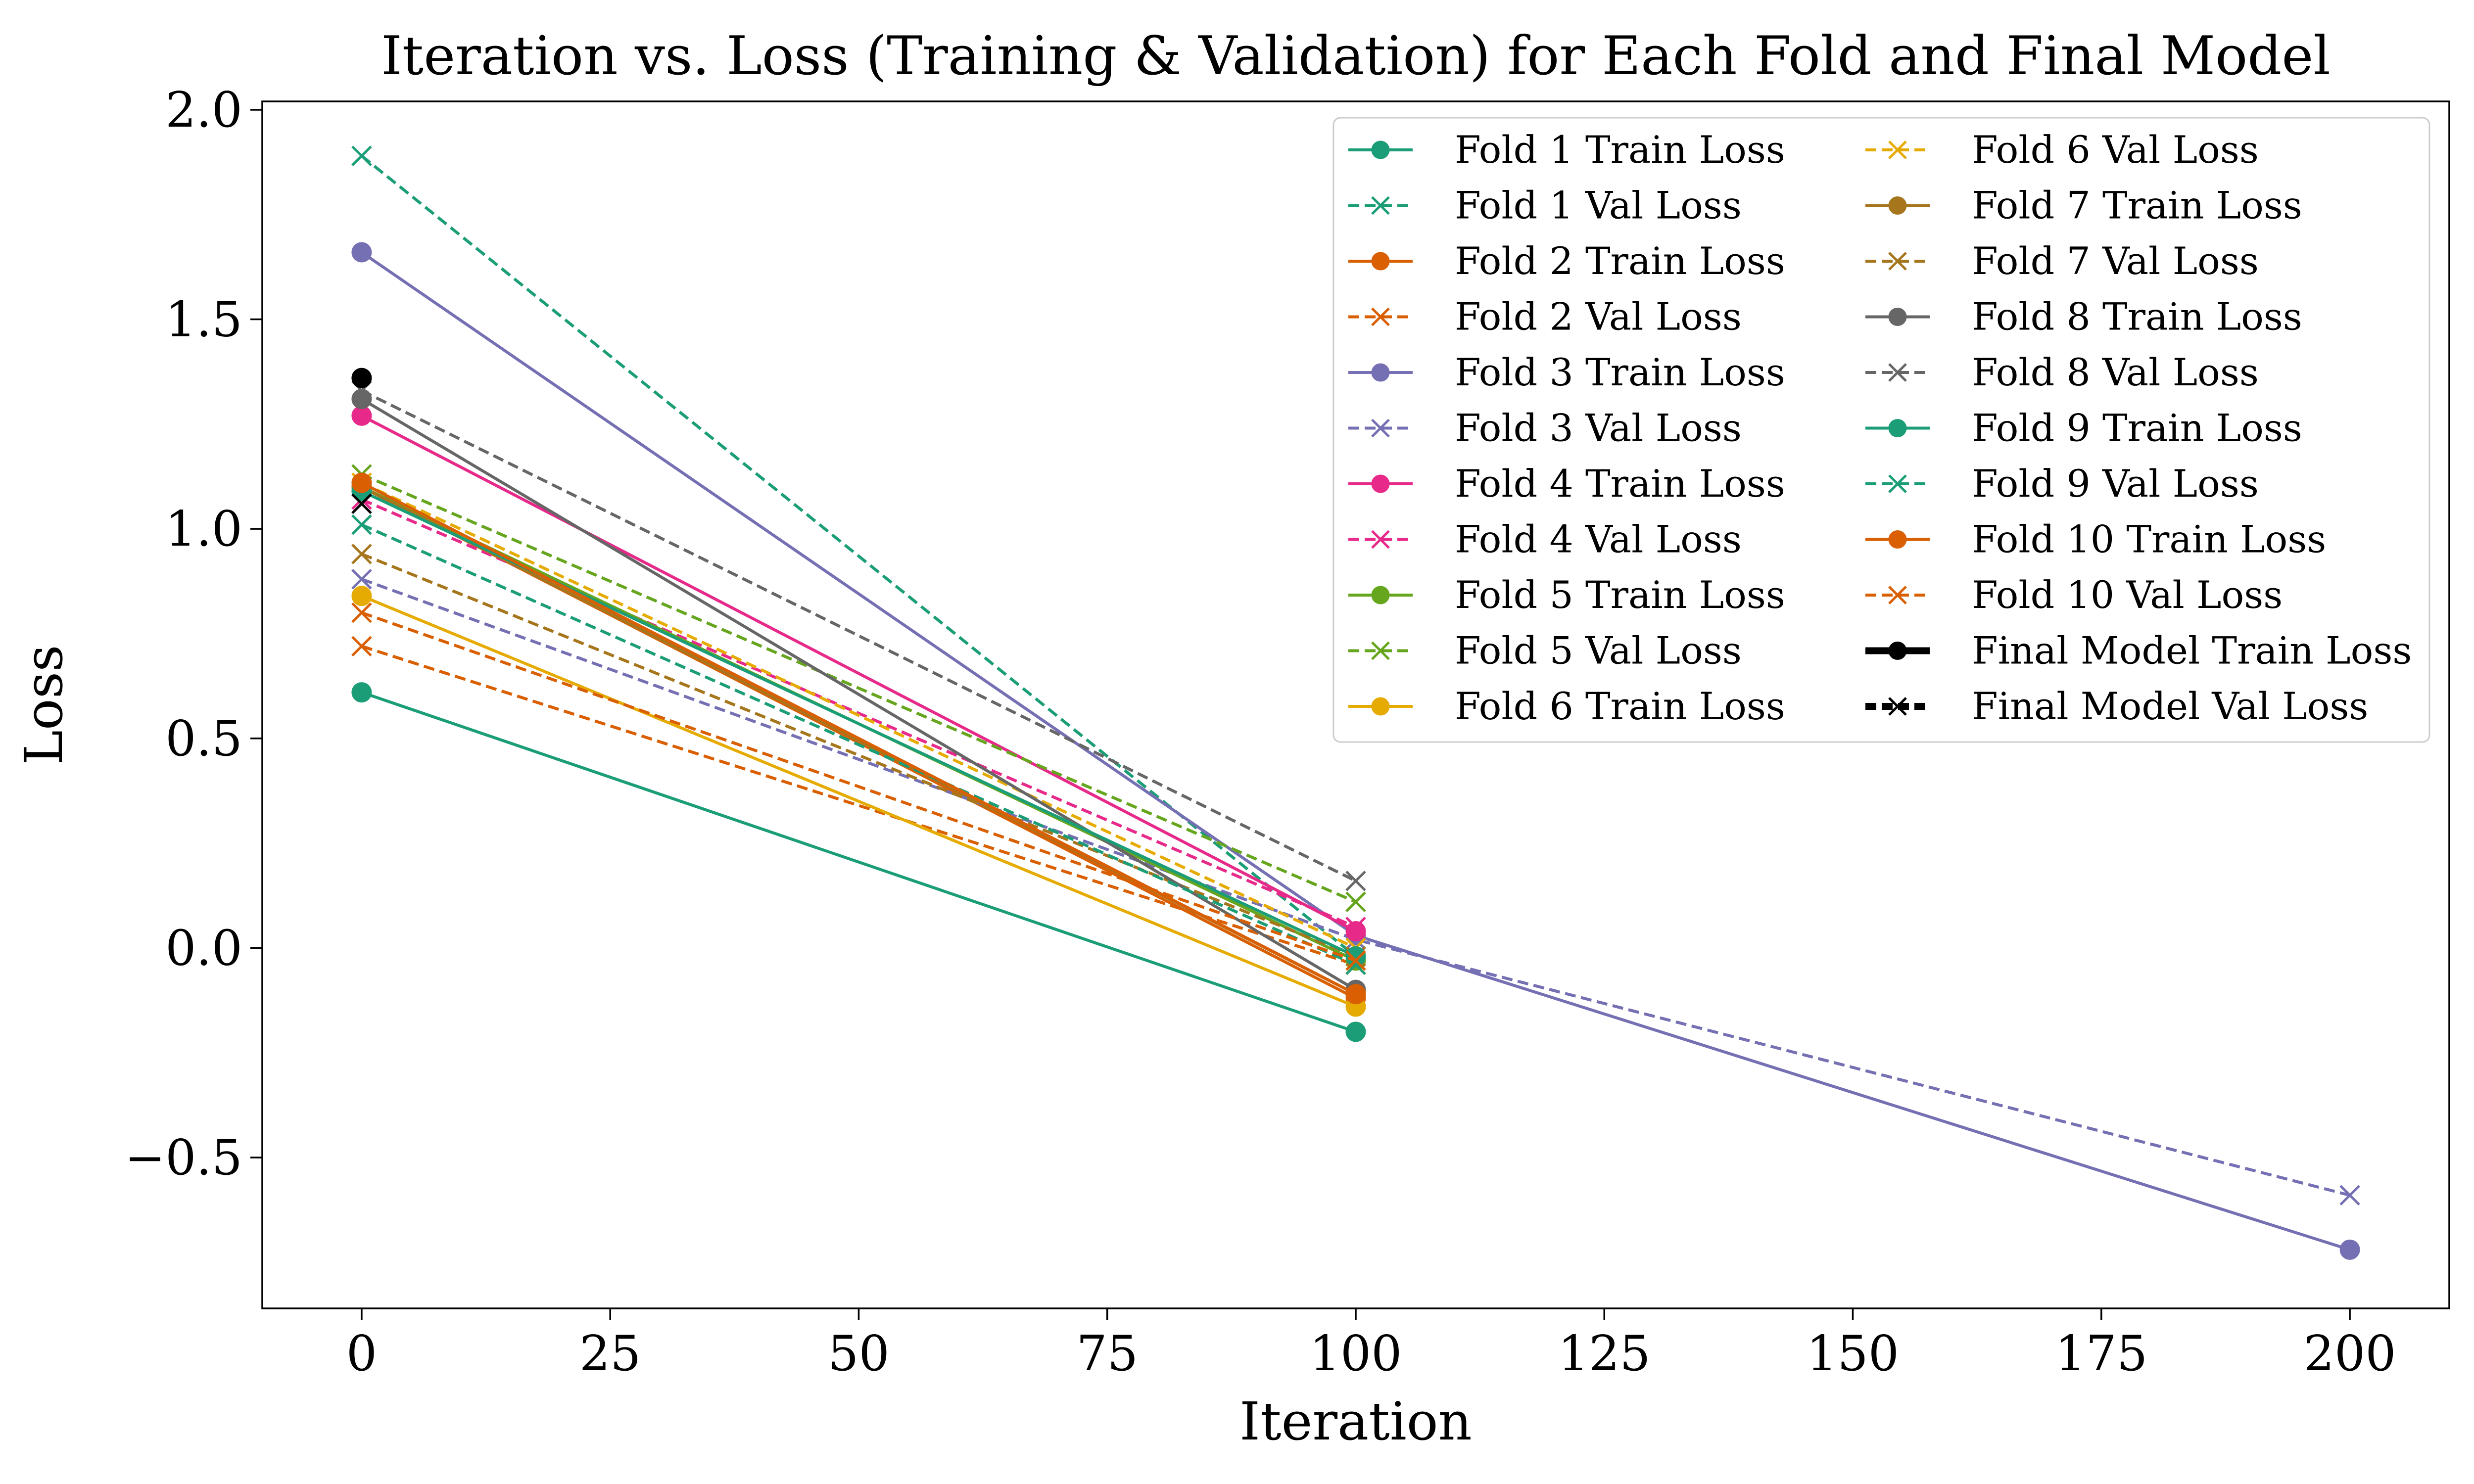 The image size is (2474, 1484). I want to click on legend-entry-fold-10-train-loss: Fold 10 Train Loss, so click(2095, 539).